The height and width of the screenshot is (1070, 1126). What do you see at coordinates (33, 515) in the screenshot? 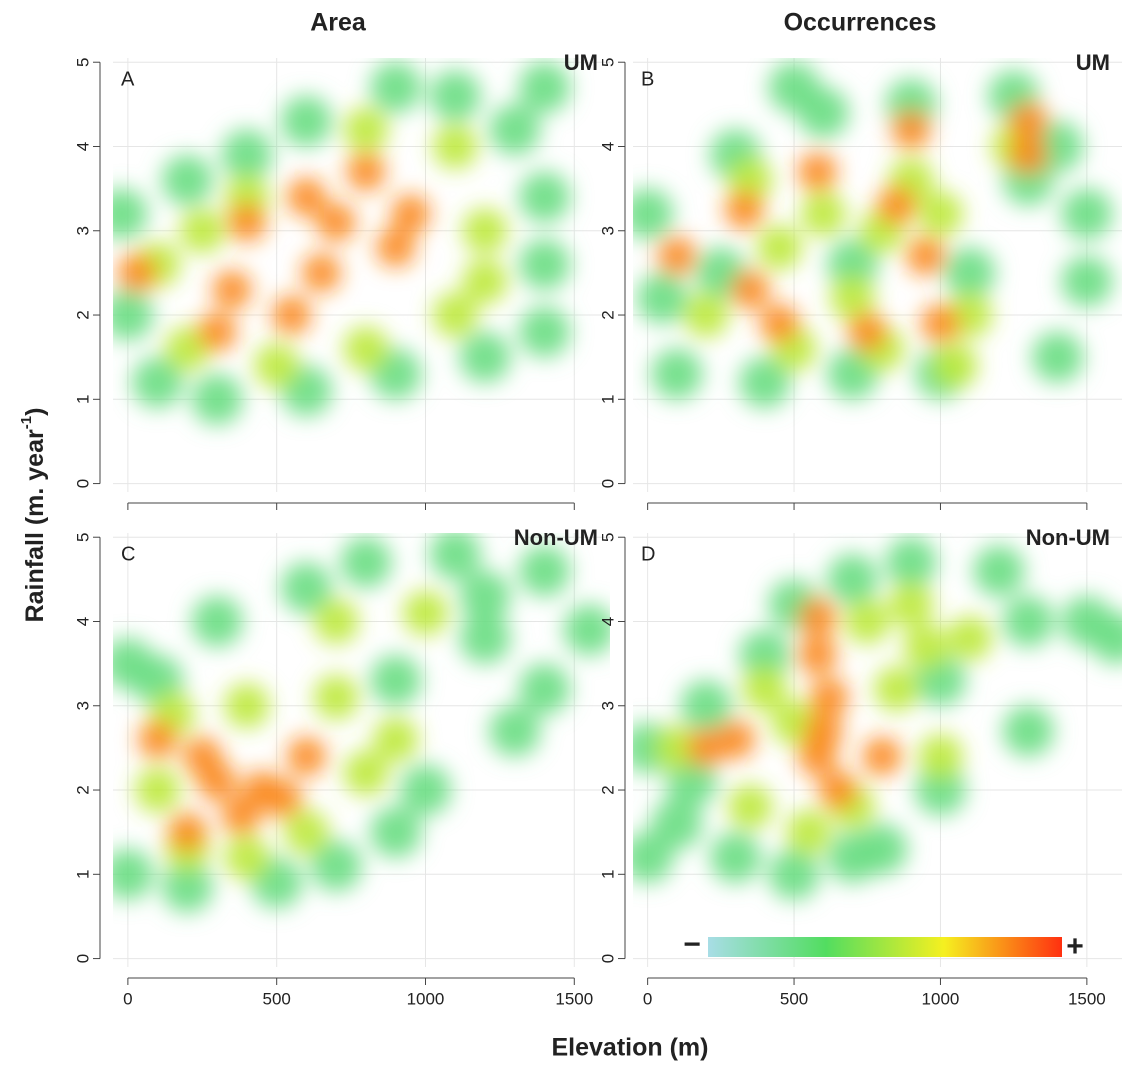
I see `y-axis-label: Rainfall (m. year-1)` at bounding box center [33, 515].